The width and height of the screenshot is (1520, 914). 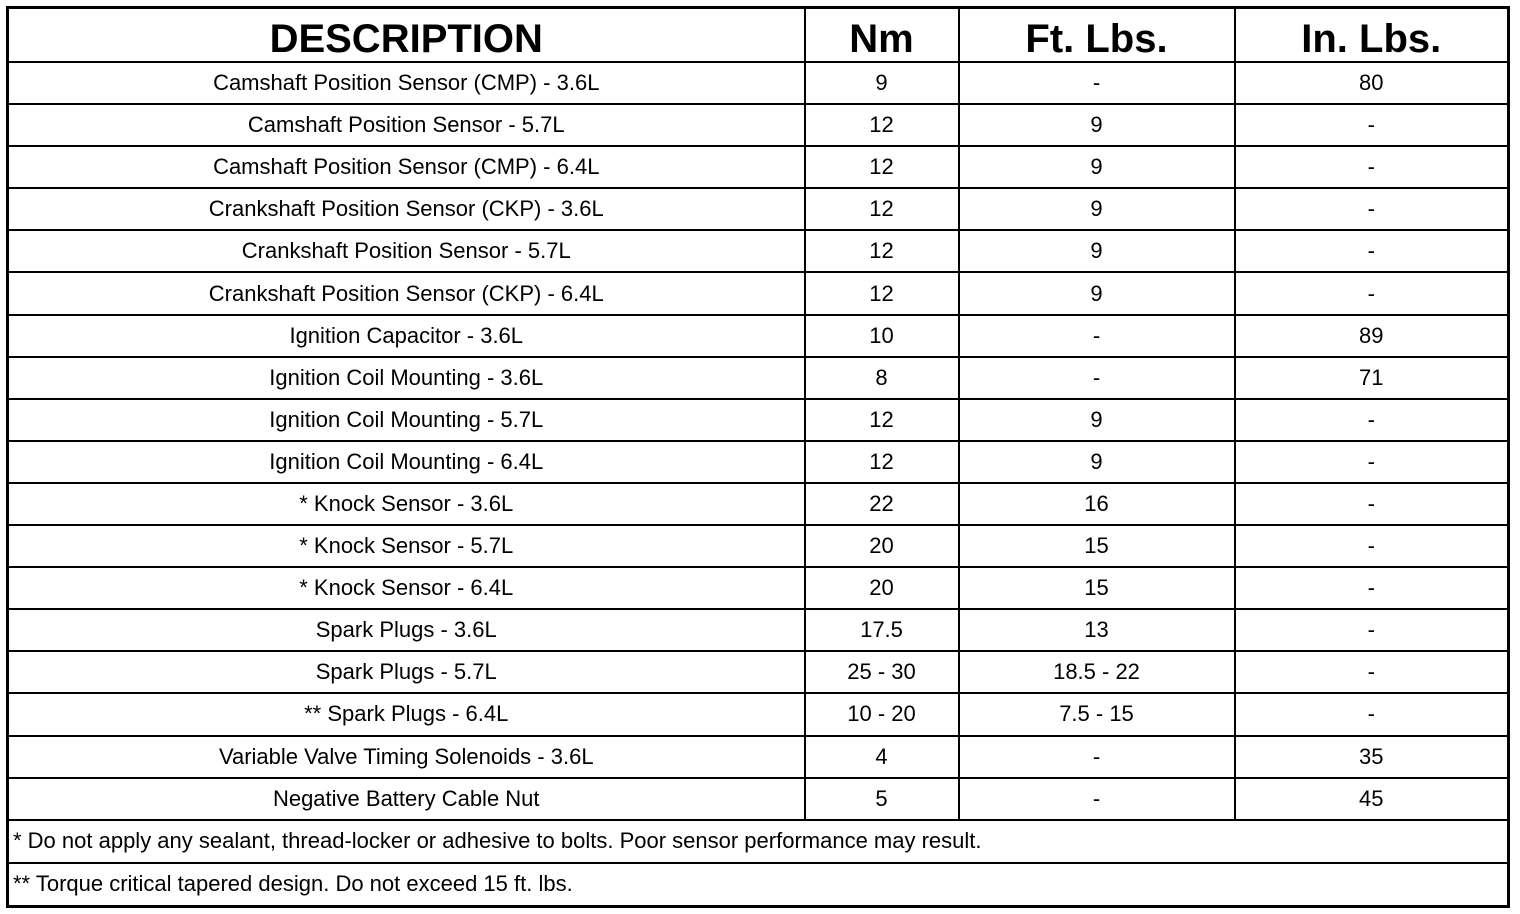 What do you see at coordinates (1096, 672) in the screenshot?
I see `value-cell: 18.5 - 22` at bounding box center [1096, 672].